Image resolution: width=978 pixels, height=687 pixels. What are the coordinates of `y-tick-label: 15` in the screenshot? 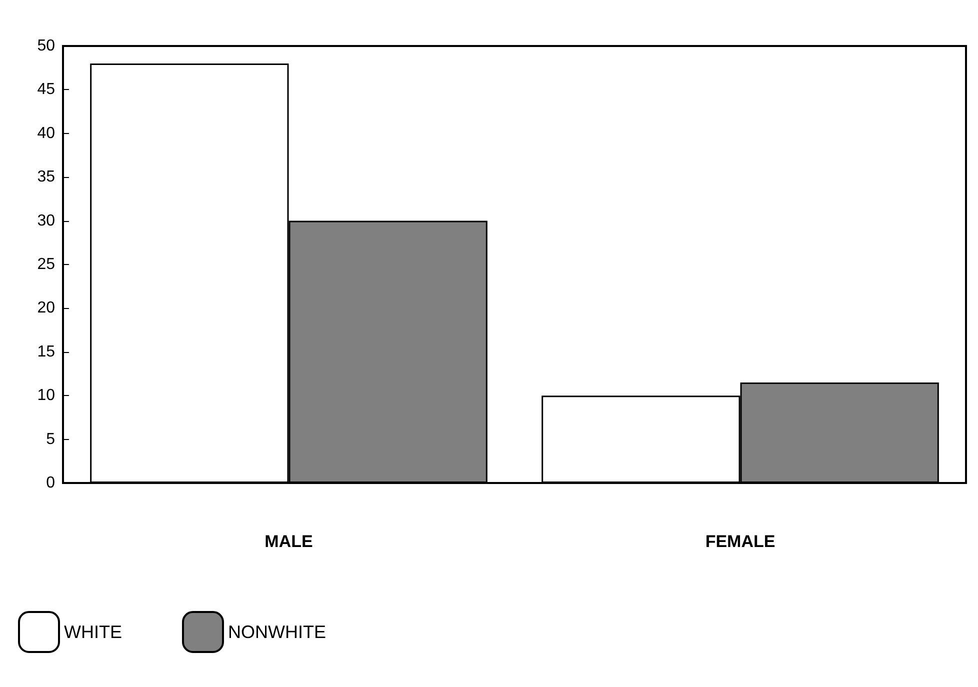 It's located at (46, 351).